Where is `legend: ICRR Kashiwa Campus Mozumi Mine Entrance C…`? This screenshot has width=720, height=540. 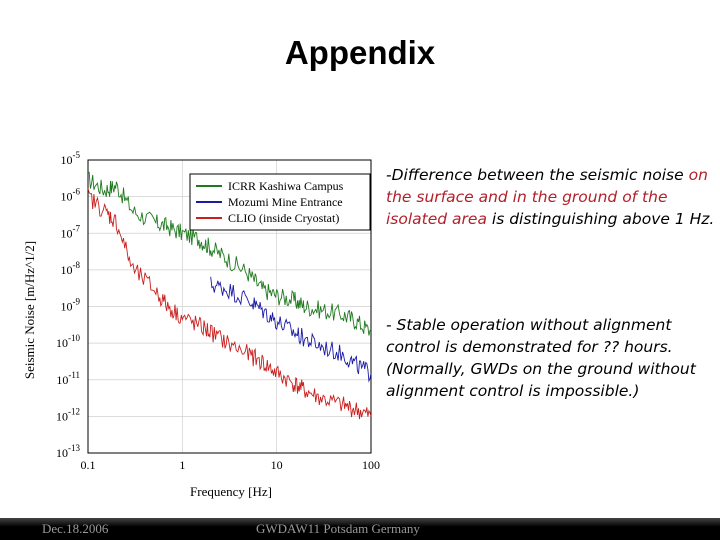
legend: ICRR Kashiwa Campus Mozumi Mine Entrance C… is located at coordinates (280, 202).